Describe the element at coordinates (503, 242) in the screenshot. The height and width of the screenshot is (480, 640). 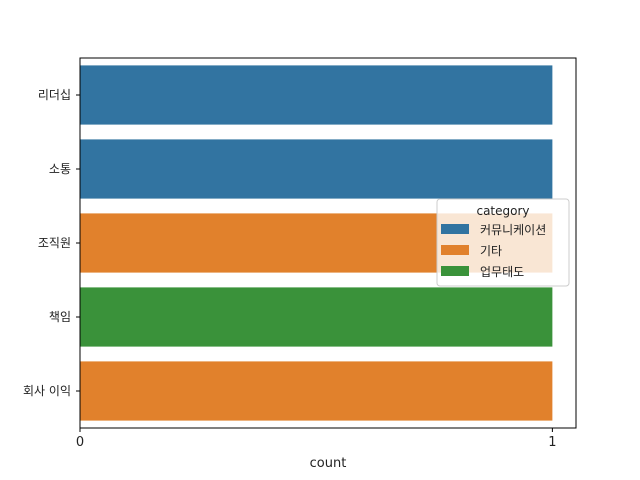
I see `legend-box` at that location.